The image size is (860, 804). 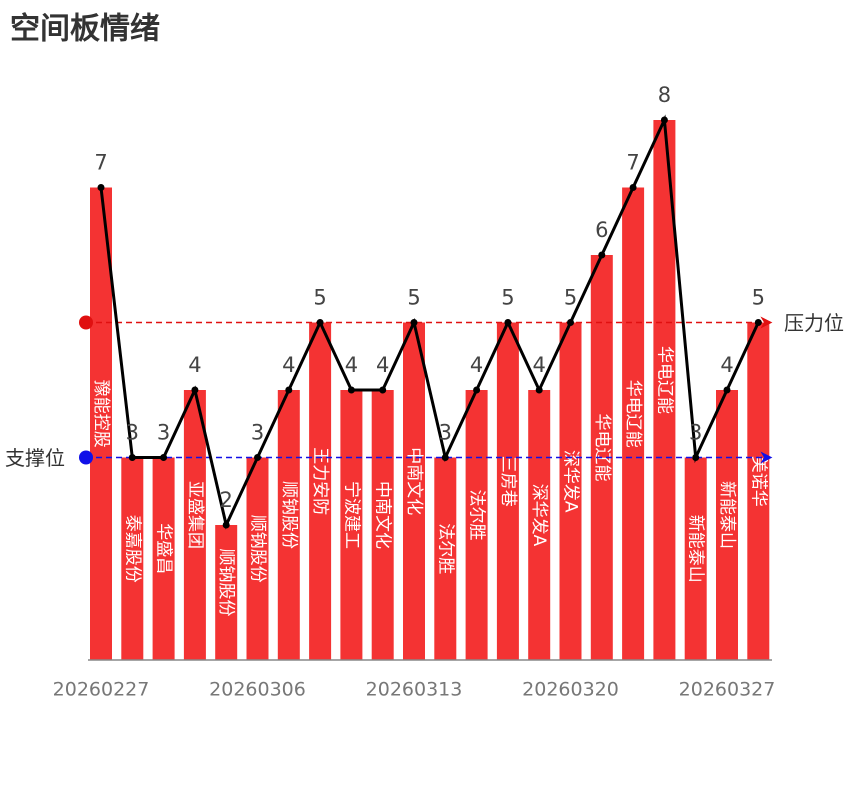 I want to click on reference-label: 支撑位, so click(x=35, y=458).